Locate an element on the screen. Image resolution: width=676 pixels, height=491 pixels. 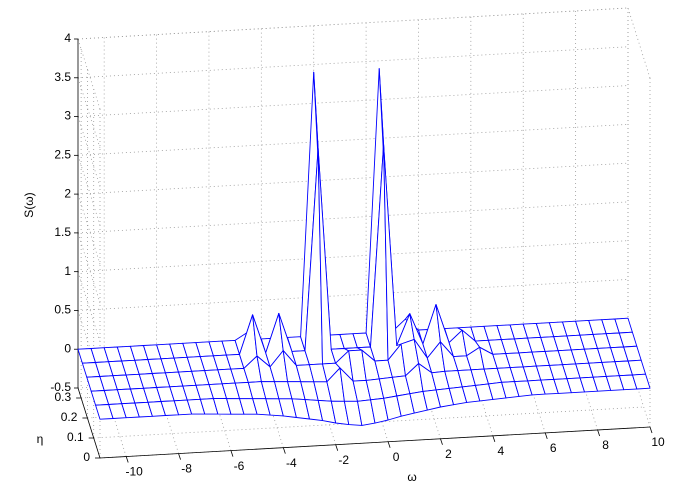
z-tick-label: 3.5 is located at coordinates (62, 77).